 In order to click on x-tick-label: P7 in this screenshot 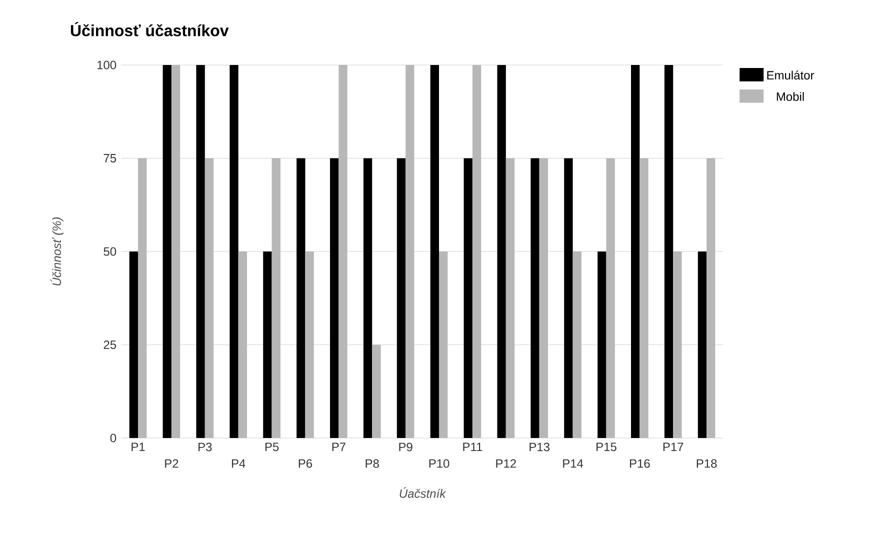, I will do `click(339, 446)`.